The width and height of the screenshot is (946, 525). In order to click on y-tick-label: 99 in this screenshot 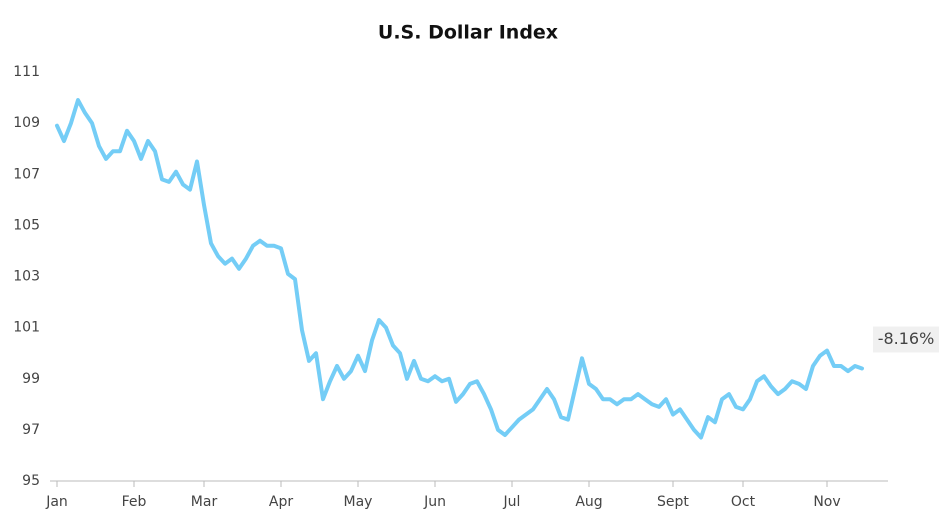, I will do `click(31, 379)`.